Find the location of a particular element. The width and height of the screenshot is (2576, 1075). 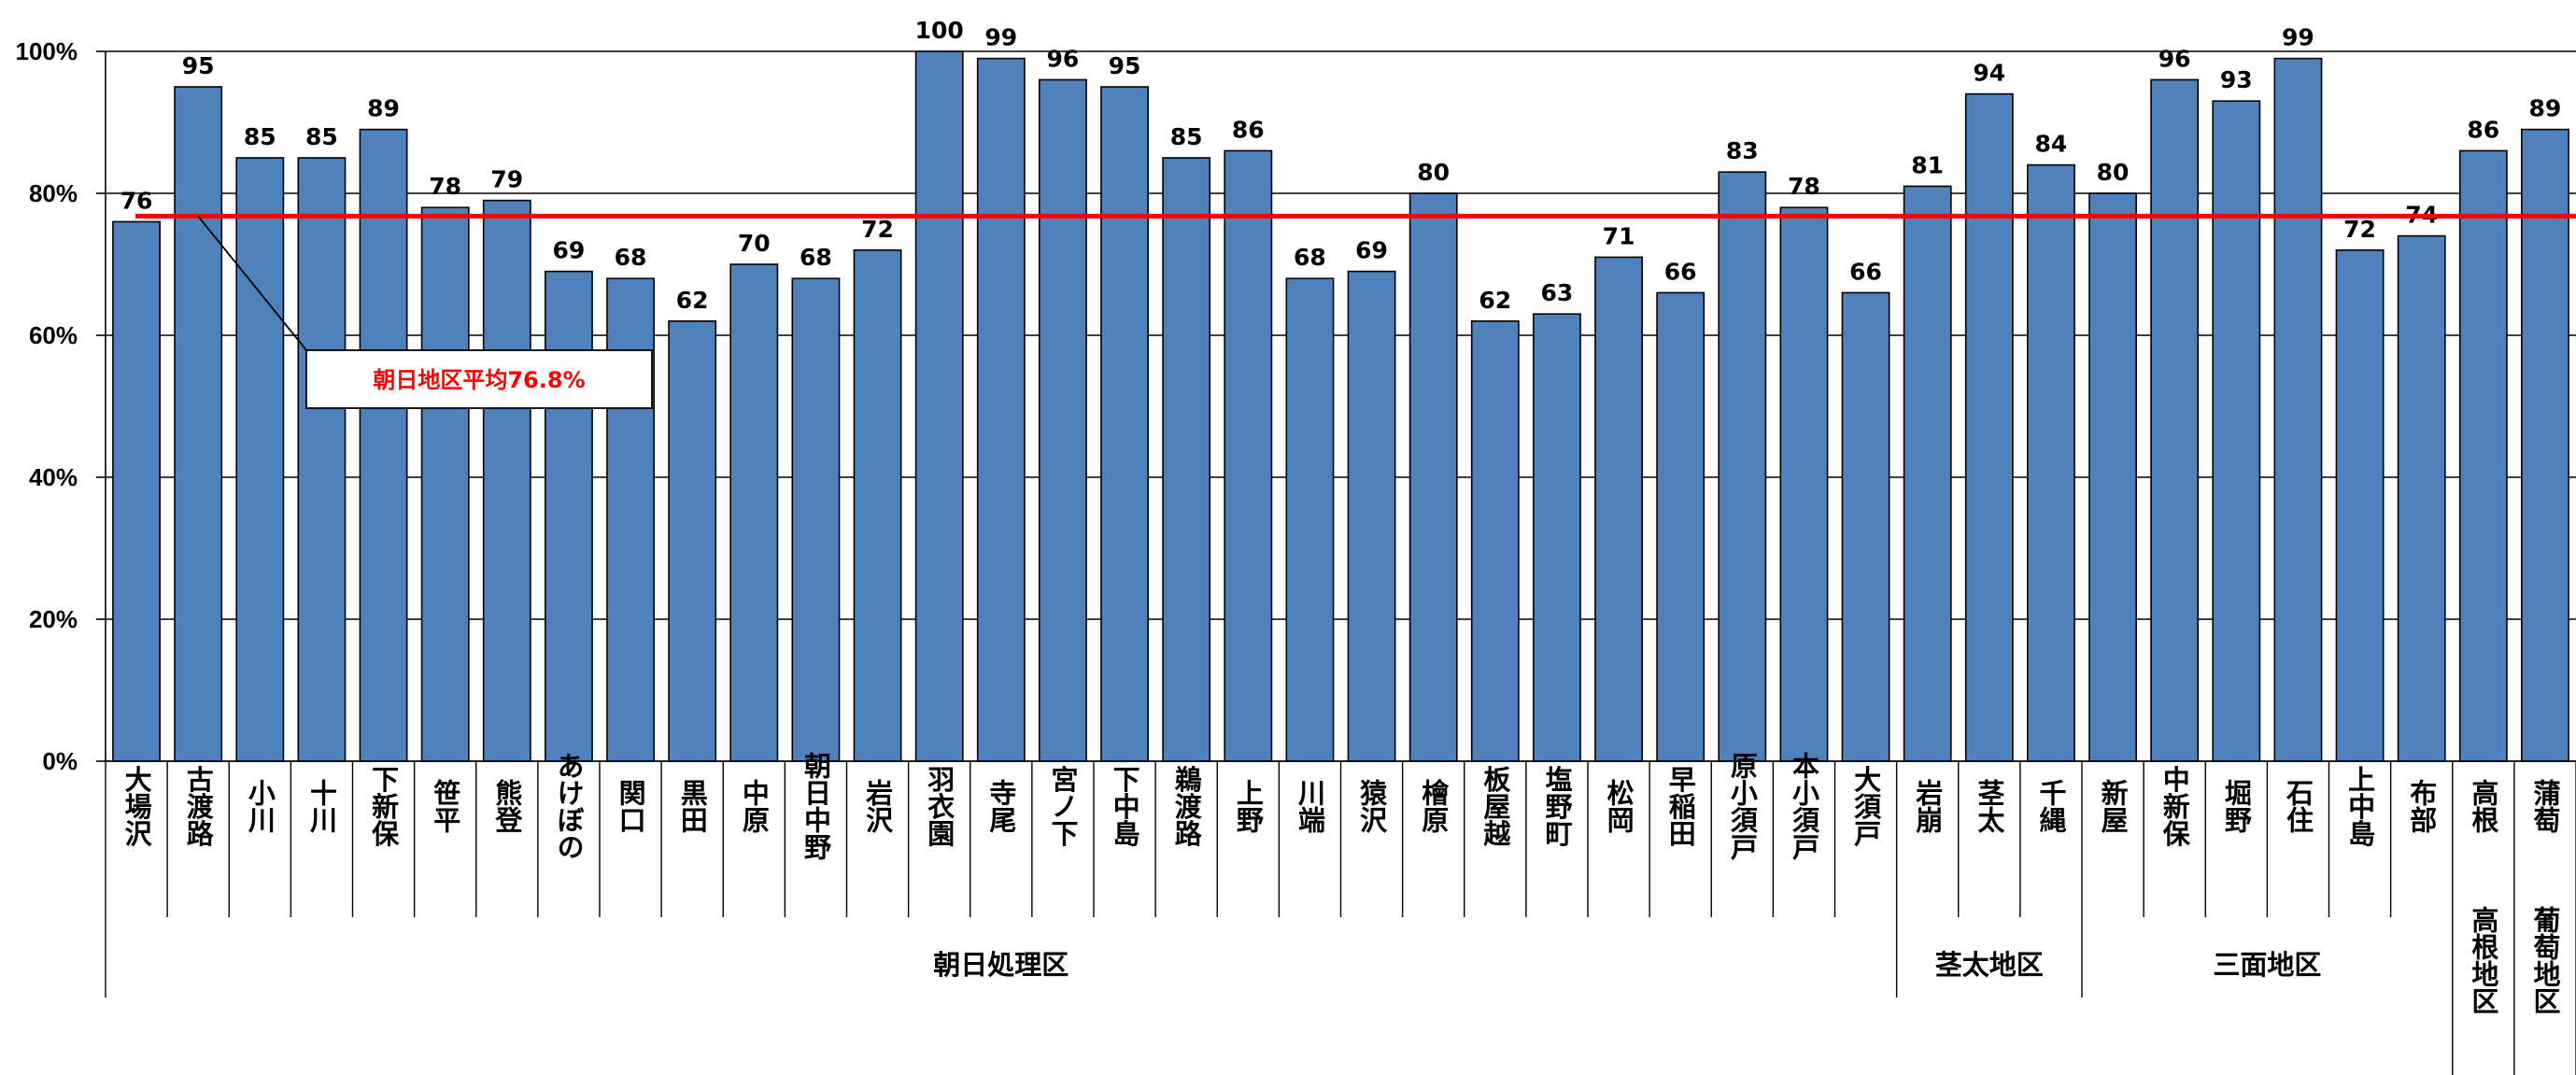

category-label: 鵜渡路 is located at coordinates (1186, 806).